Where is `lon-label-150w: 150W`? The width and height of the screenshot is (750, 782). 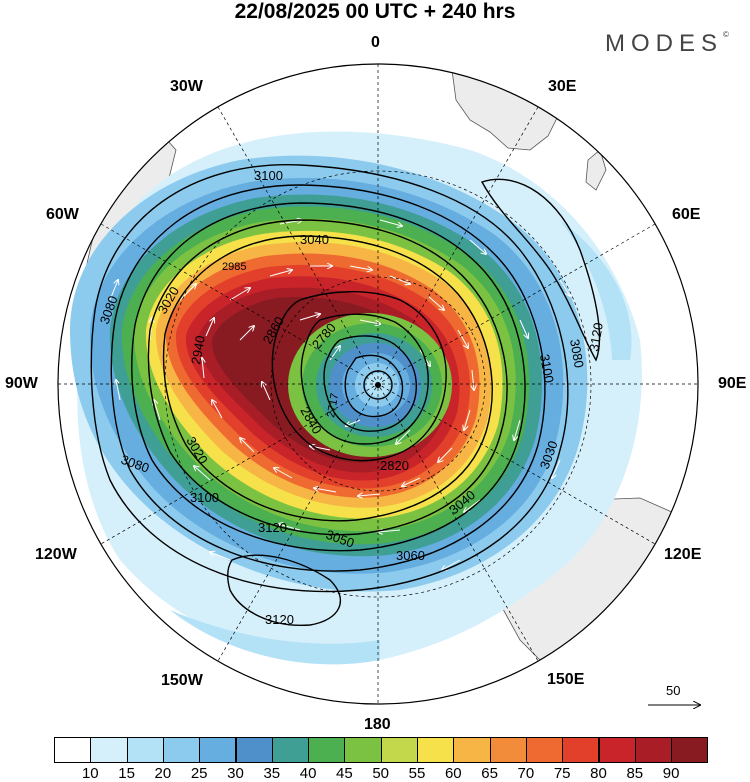
lon-label-150w: 150W is located at coordinates (182, 680).